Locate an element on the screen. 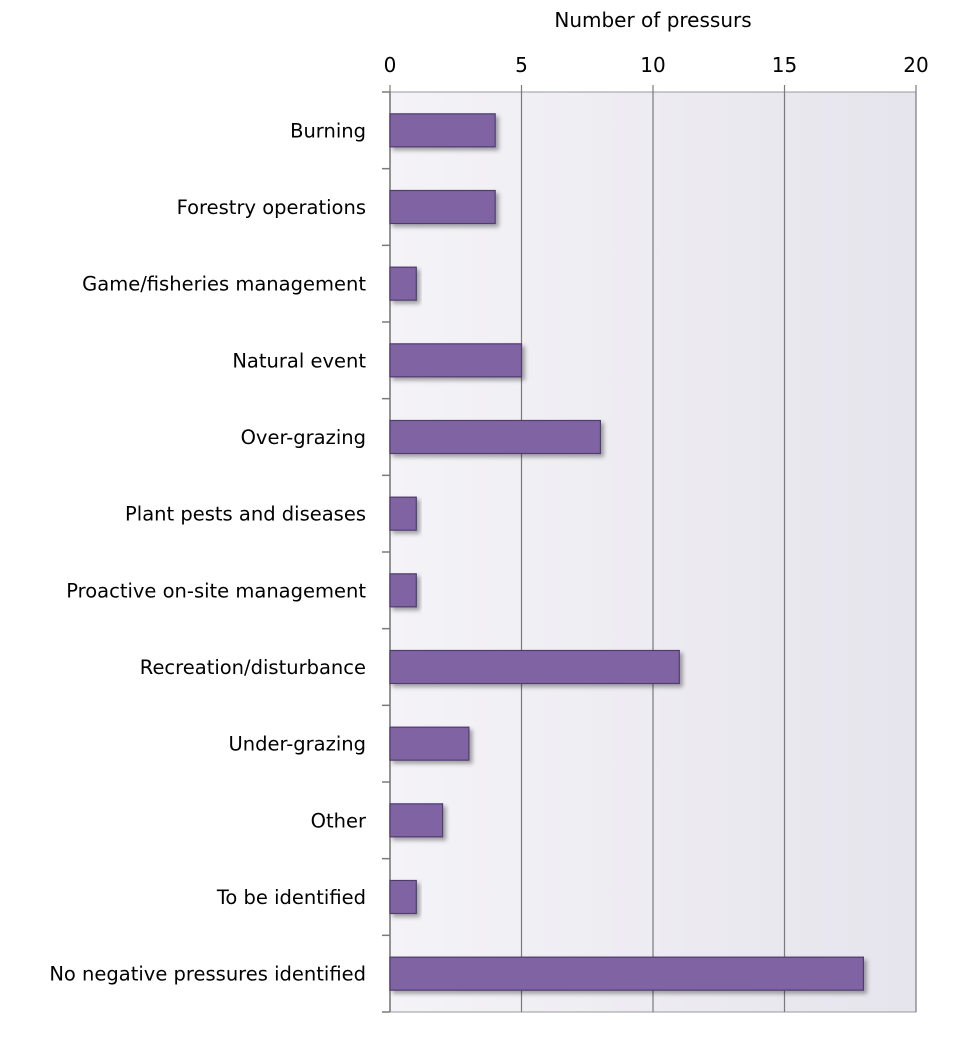  x-tick-label-3: 15 is located at coordinates (784, 65).